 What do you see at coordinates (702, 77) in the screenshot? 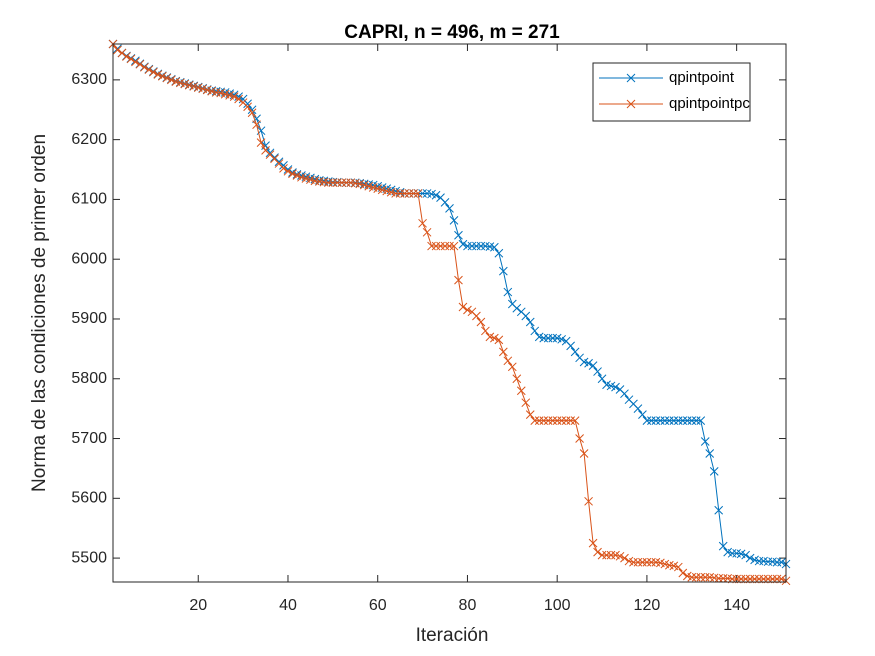
I see `legend-text: qpintpoint` at bounding box center [702, 77].